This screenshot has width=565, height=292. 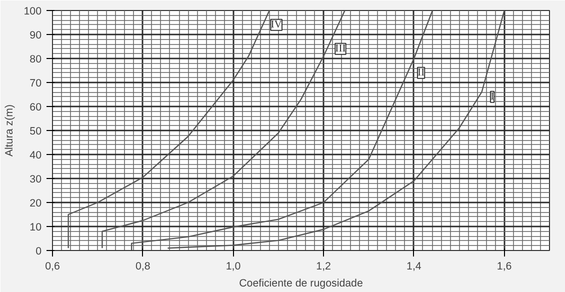 What do you see at coordinates (36, 156) in the screenshot?
I see `y-tick-label: 40` at bounding box center [36, 156].